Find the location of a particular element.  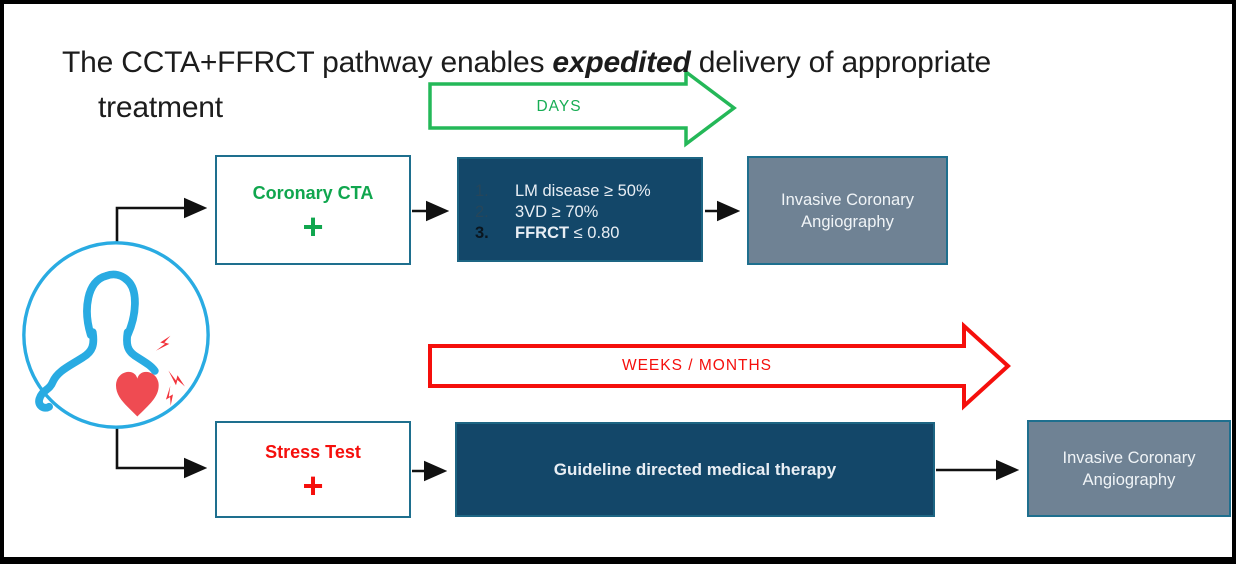

patient-circle-icon is located at coordinates (116, 335).